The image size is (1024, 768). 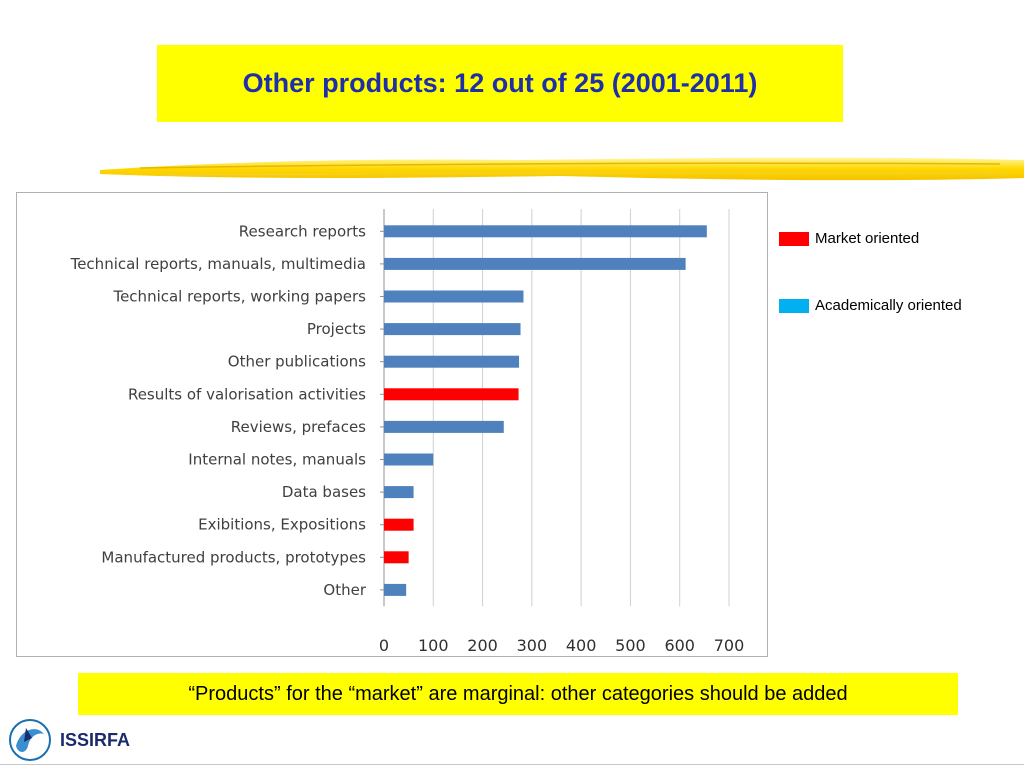 I want to click on page-title: Other products: 12 out of 25 (2001-2011), so click(x=500, y=83).